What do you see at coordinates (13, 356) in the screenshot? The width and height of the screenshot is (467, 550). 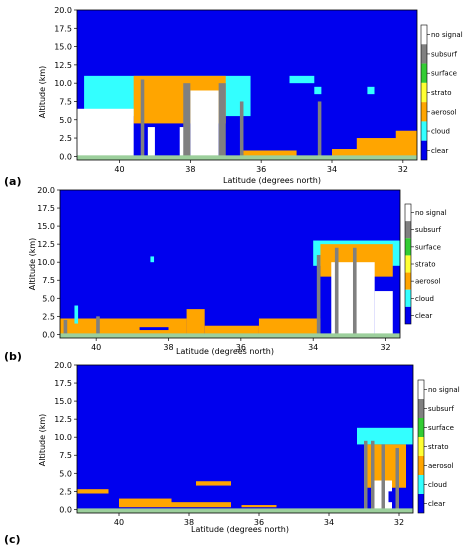 I see `panel-b-label: (b)` at bounding box center [13, 356].